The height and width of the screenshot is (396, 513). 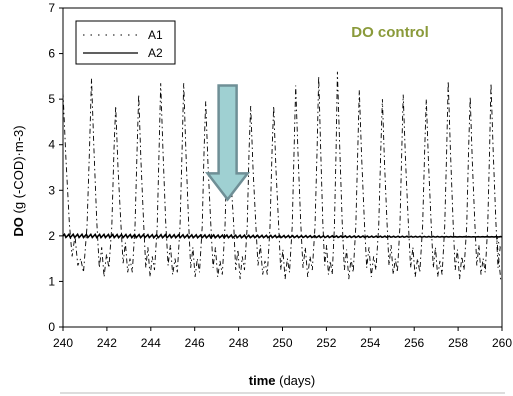 What do you see at coordinates (18, 171) in the screenshot?
I see `y-axis-title-unit: (g (-COD)·m-3)` at bounding box center [18, 171].